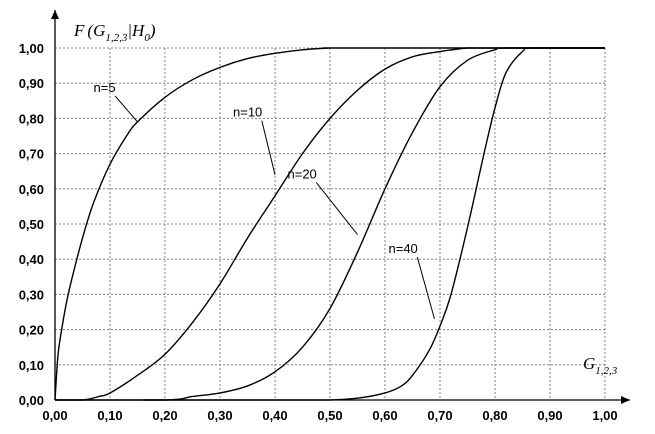 This screenshot has height=434, width=655. What do you see at coordinates (384, 415) in the screenshot?
I see `x-tick-label: 0,60` at bounding box center [384, 415].